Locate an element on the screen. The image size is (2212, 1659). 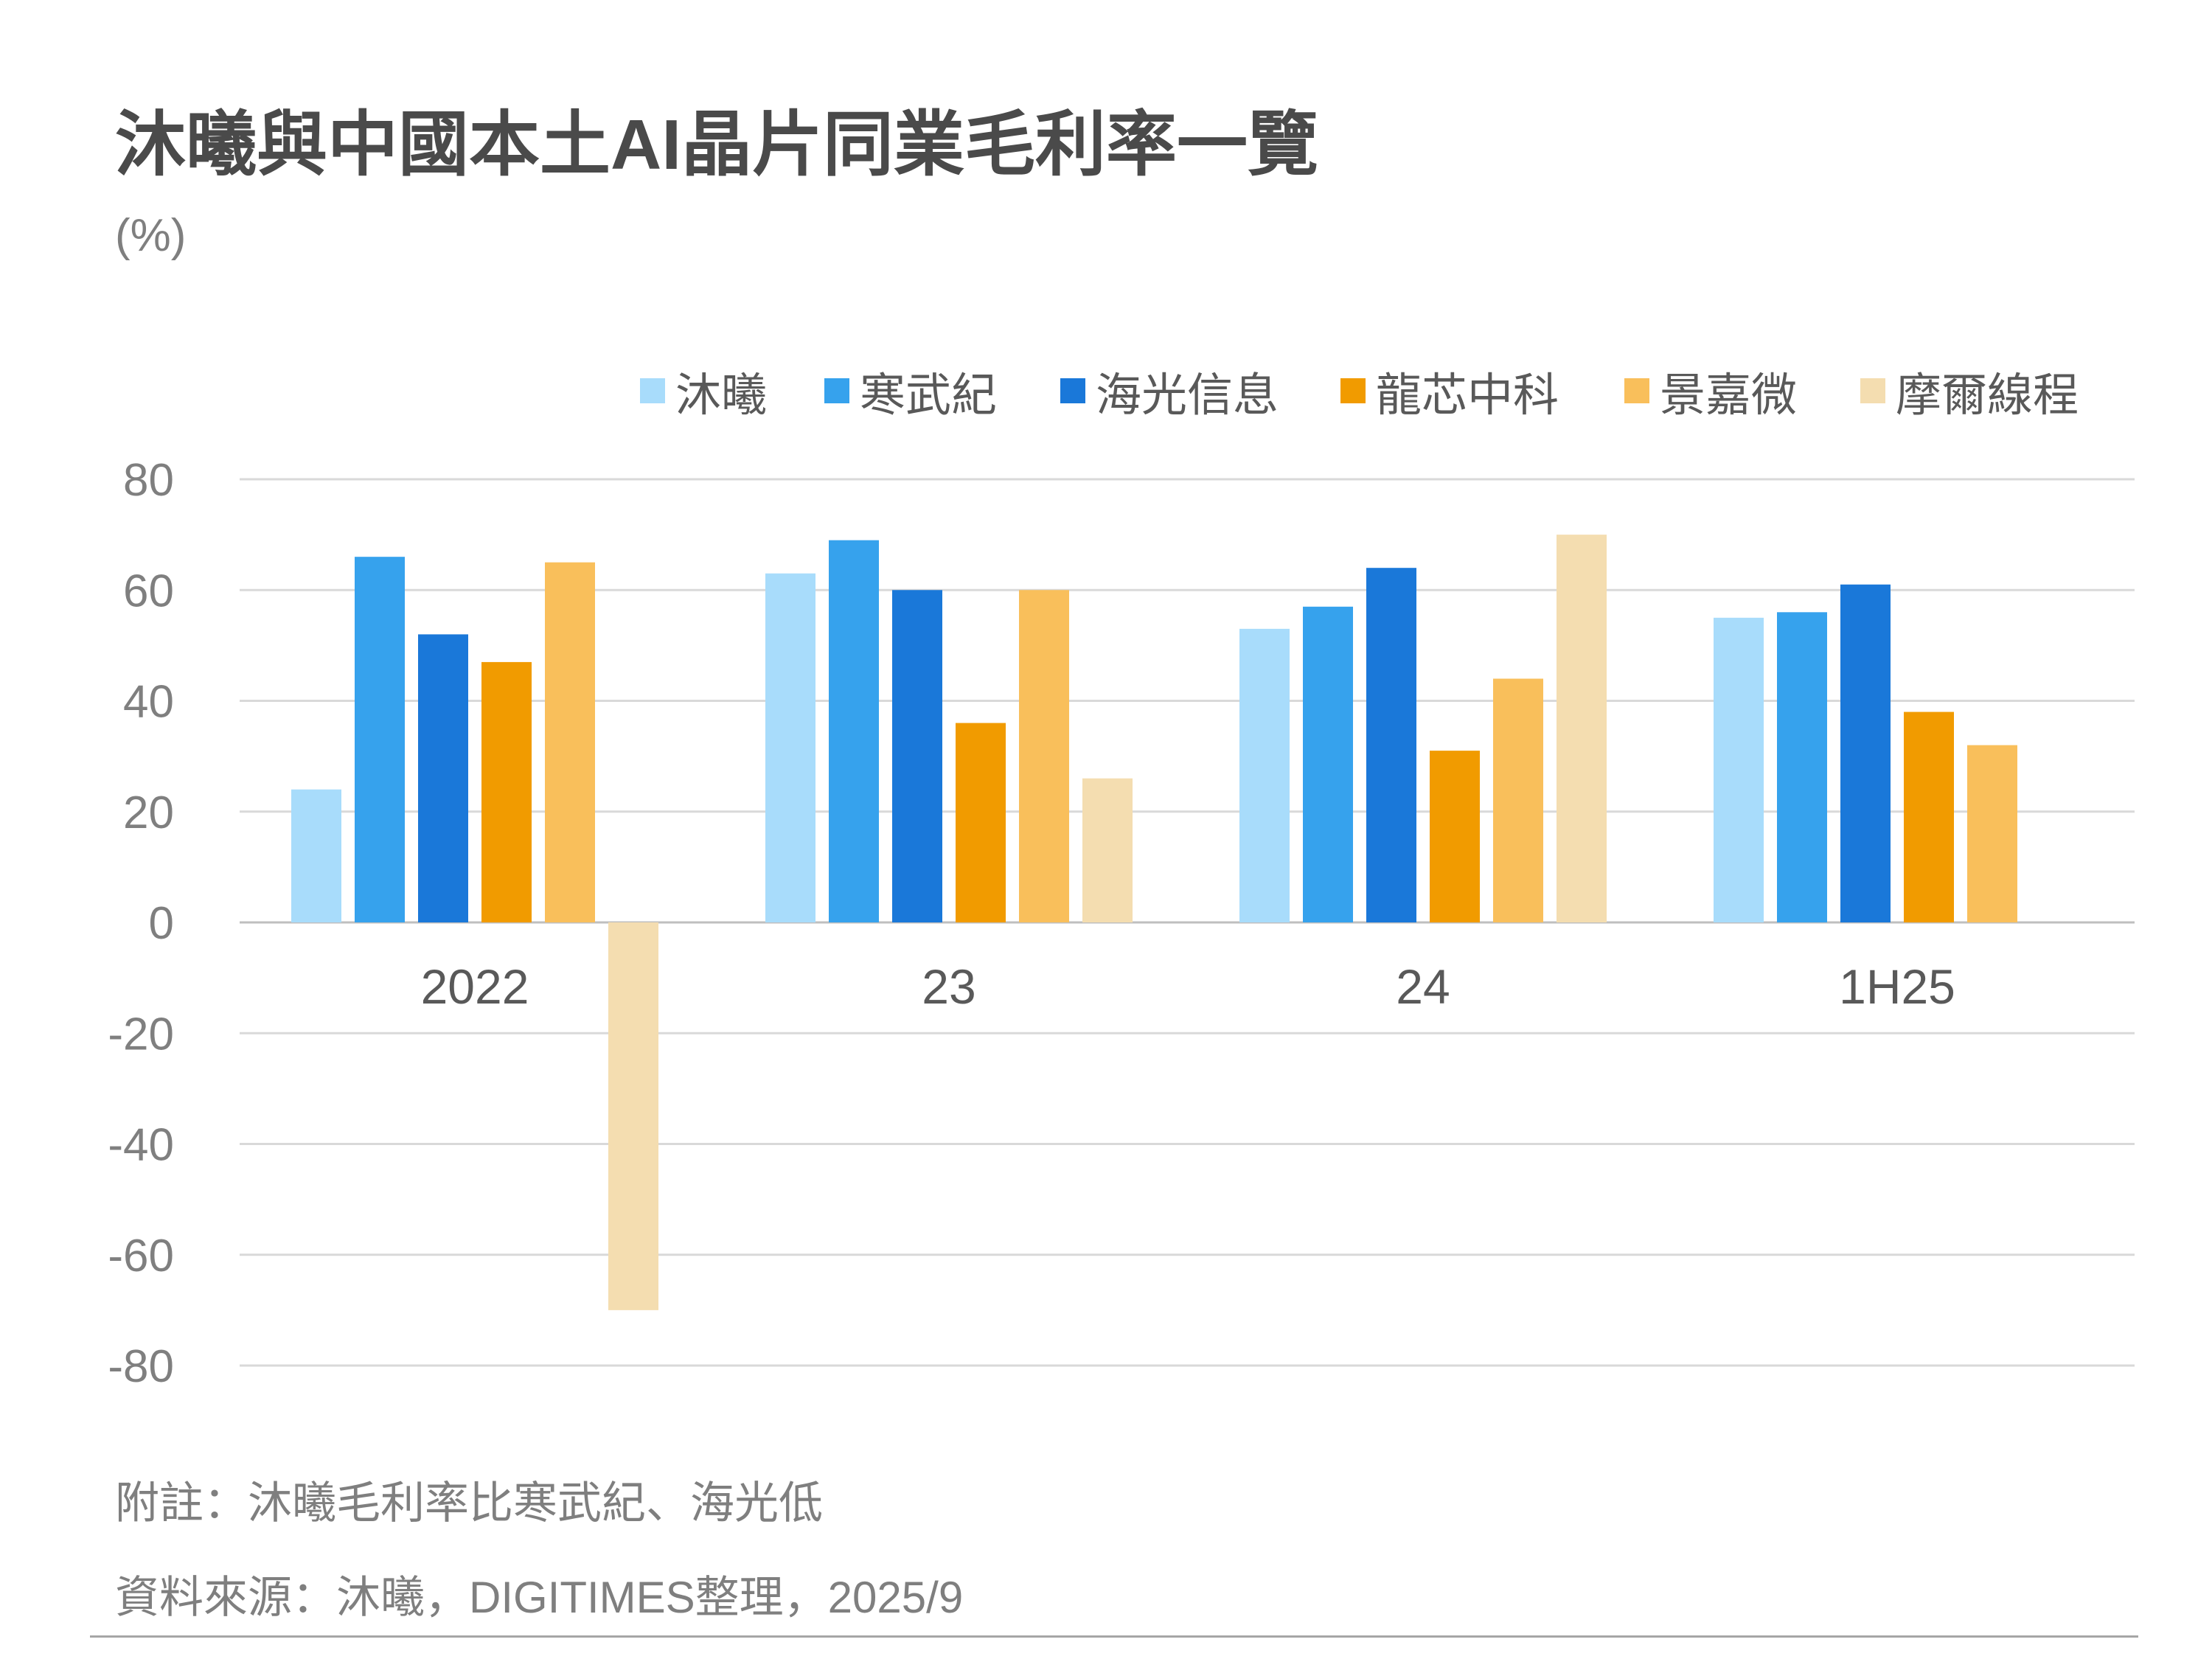
legend-label: 海光信息 is located at coordinates (1187, 395).